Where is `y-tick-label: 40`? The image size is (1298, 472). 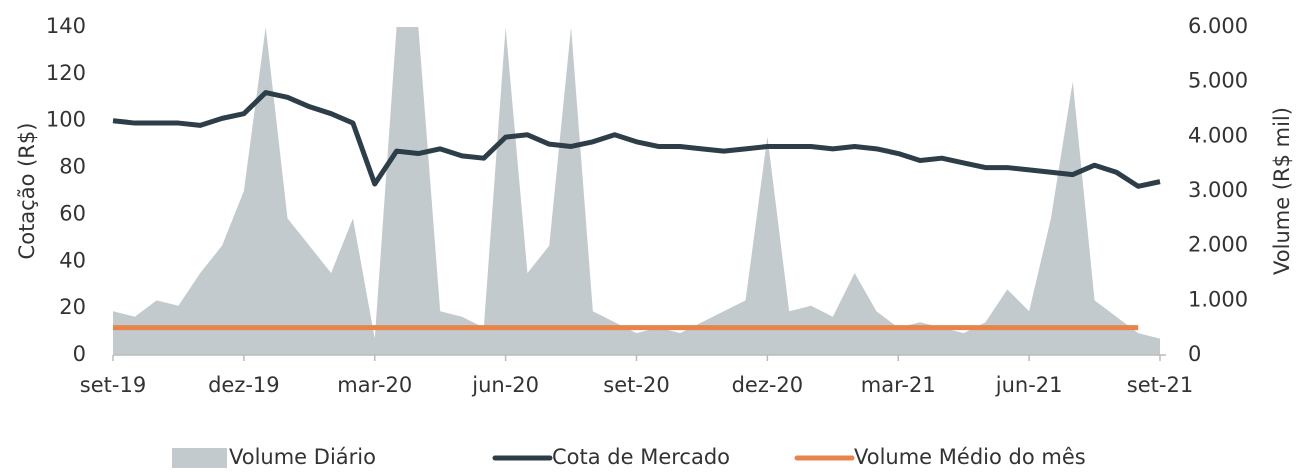
y-tick-label: 40 is located at coordinates (72, 260).